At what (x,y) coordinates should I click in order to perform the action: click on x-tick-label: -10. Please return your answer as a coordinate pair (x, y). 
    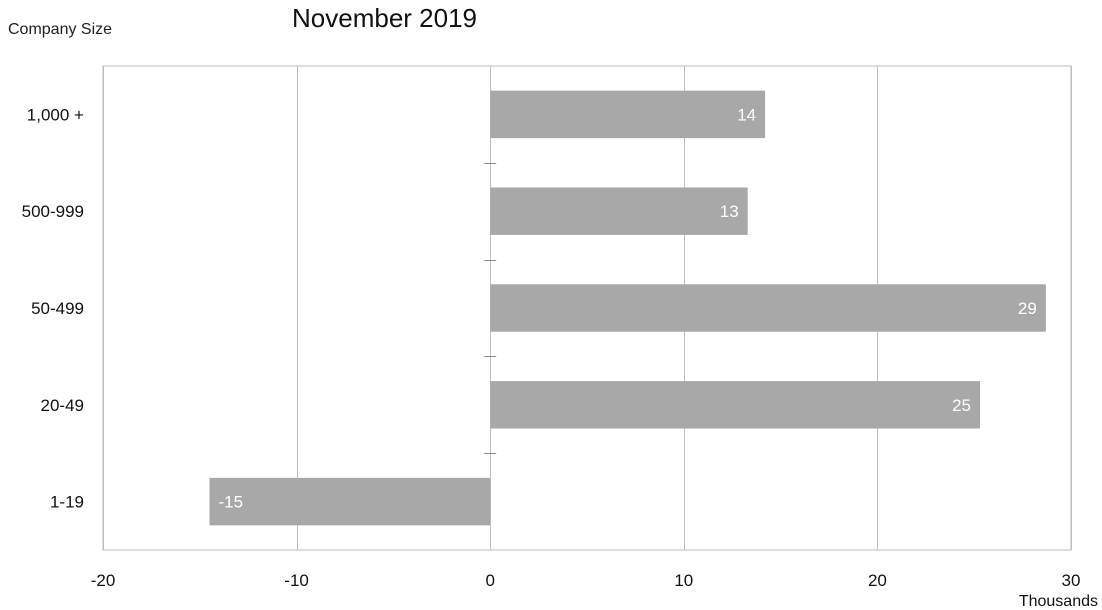
    Looking at the image, I should click on (296, 580).